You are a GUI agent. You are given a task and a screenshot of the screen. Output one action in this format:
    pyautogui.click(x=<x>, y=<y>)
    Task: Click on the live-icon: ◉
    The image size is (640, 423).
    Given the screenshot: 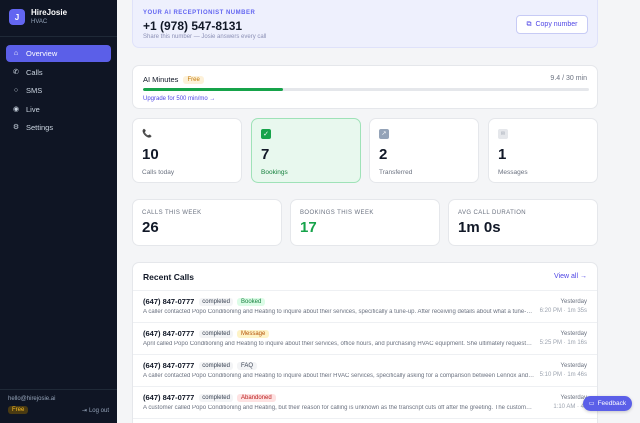 What is the action you would take?
    pyautogui.click(x=16, y=109)
    